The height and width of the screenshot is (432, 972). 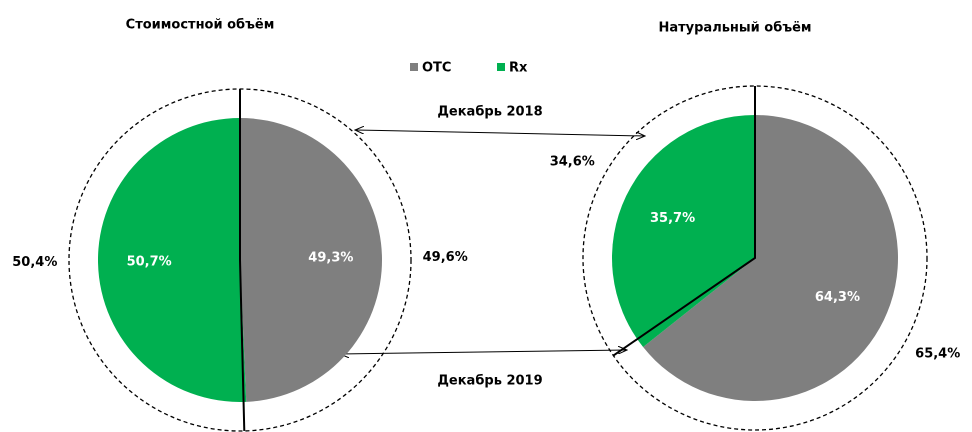 I want to click on legend-label: OTC, so click(x=436, y=68).